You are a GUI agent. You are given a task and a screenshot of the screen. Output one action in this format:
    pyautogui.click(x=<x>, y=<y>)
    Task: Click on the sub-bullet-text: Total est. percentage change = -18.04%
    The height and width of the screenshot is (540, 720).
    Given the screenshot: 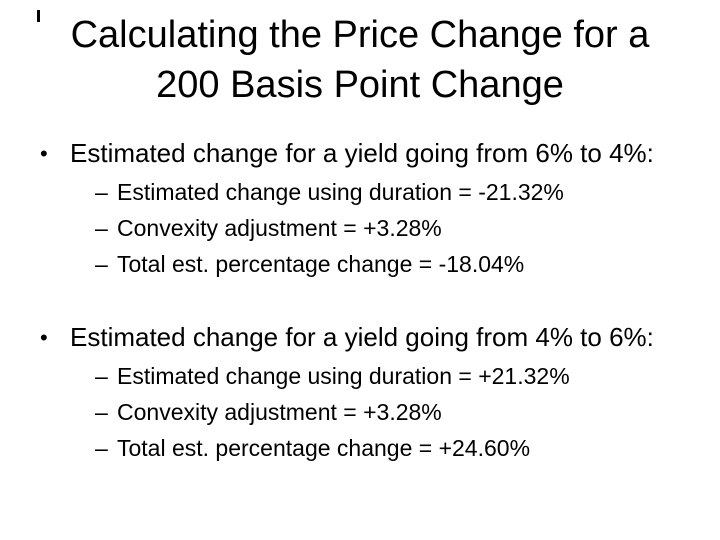 What is the action you would take?
    pyautogui.click(x=321, y=264)
    